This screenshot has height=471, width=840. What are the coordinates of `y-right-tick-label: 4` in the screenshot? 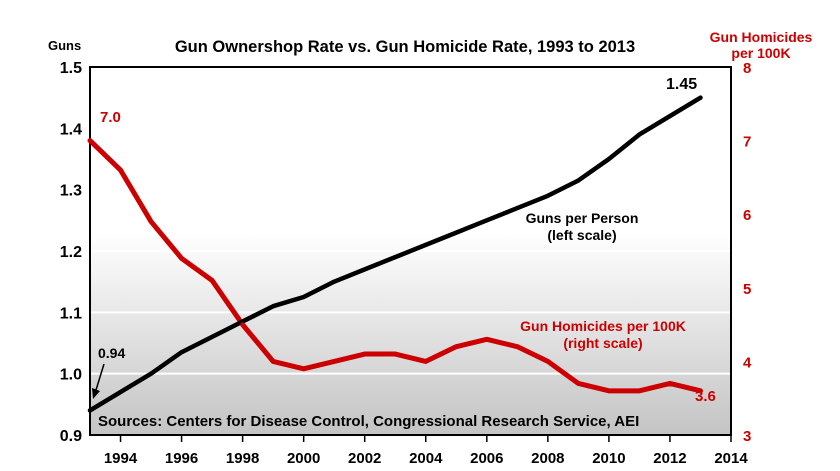 It's located at (747, 362).